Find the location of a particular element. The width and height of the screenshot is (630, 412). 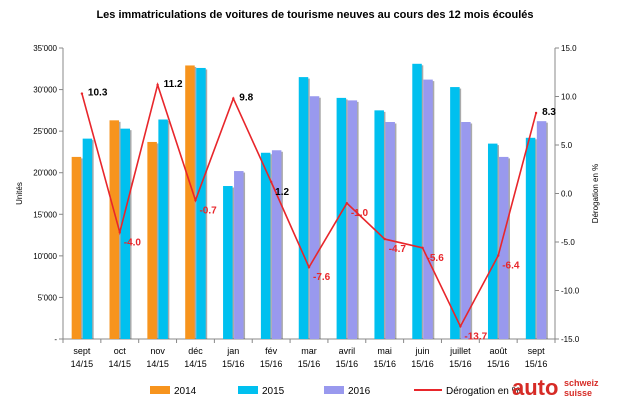

logo-line-2: suisse is located at coordinates (578, 393).